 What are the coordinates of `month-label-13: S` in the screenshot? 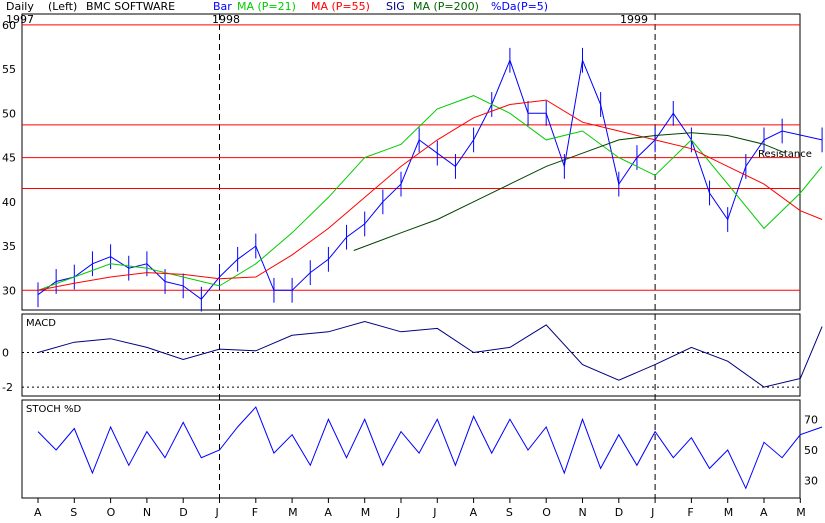 It's located at (509, 512).